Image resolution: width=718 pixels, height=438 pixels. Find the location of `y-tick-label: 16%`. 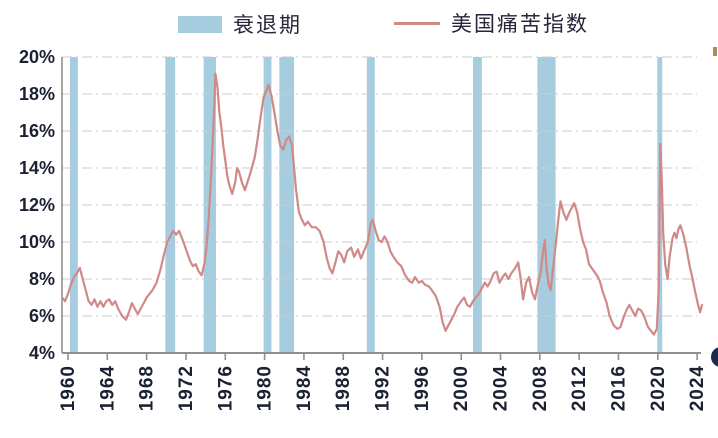

y-tick-label: 16% is located at coordinates (37, 131).